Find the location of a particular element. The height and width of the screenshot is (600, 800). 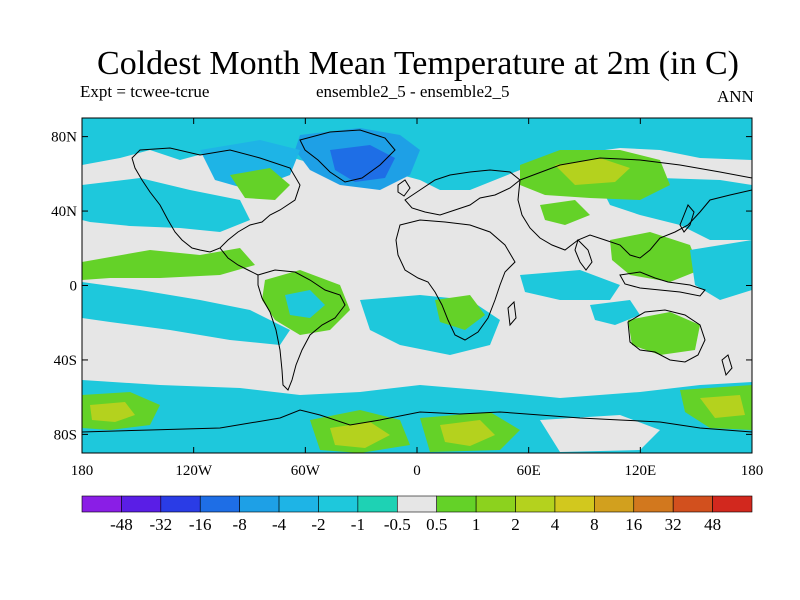

coast-europe is located at coordinates (462, 192).